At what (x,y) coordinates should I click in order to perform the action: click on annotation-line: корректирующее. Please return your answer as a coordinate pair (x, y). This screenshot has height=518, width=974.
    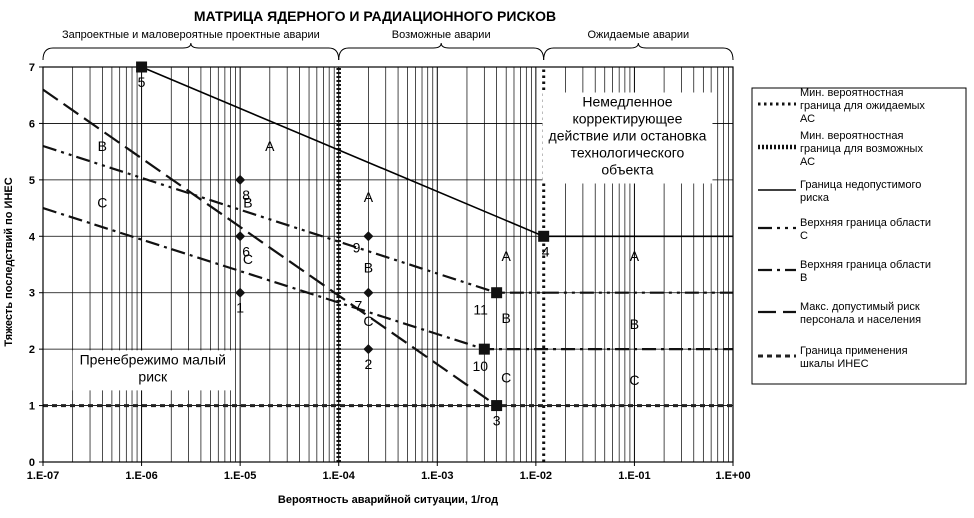
    Looking at the image, I should click on (627, 119).